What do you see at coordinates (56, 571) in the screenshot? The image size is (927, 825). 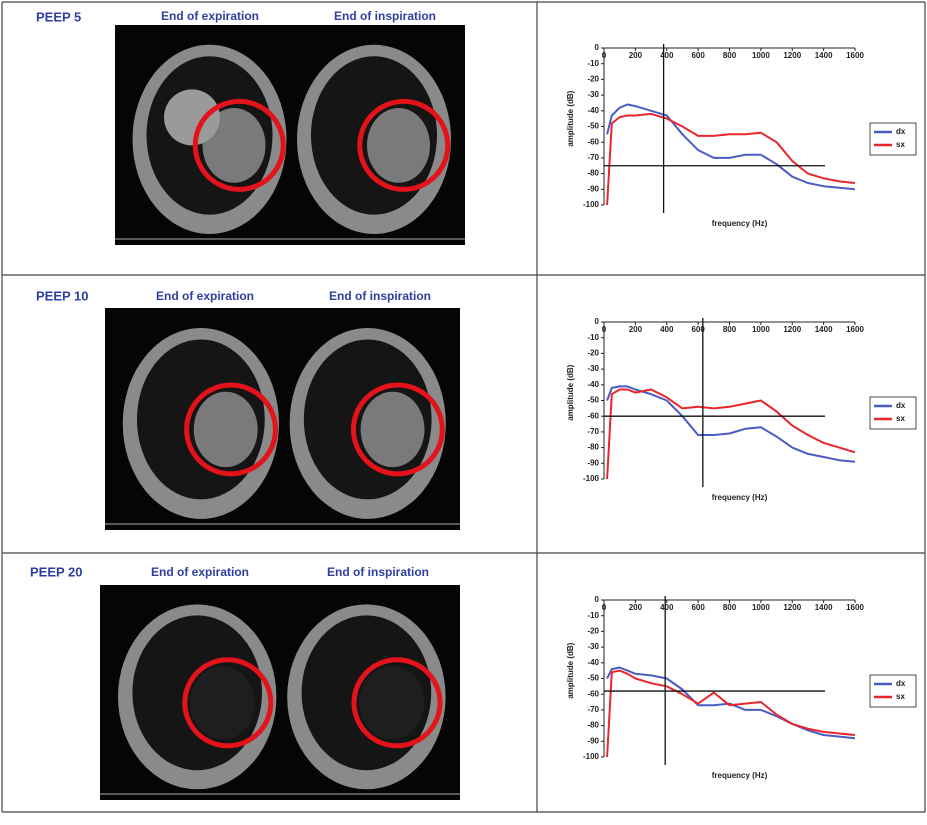 I see `panel-label: PEEP 20` at bounding box center [56, 571].